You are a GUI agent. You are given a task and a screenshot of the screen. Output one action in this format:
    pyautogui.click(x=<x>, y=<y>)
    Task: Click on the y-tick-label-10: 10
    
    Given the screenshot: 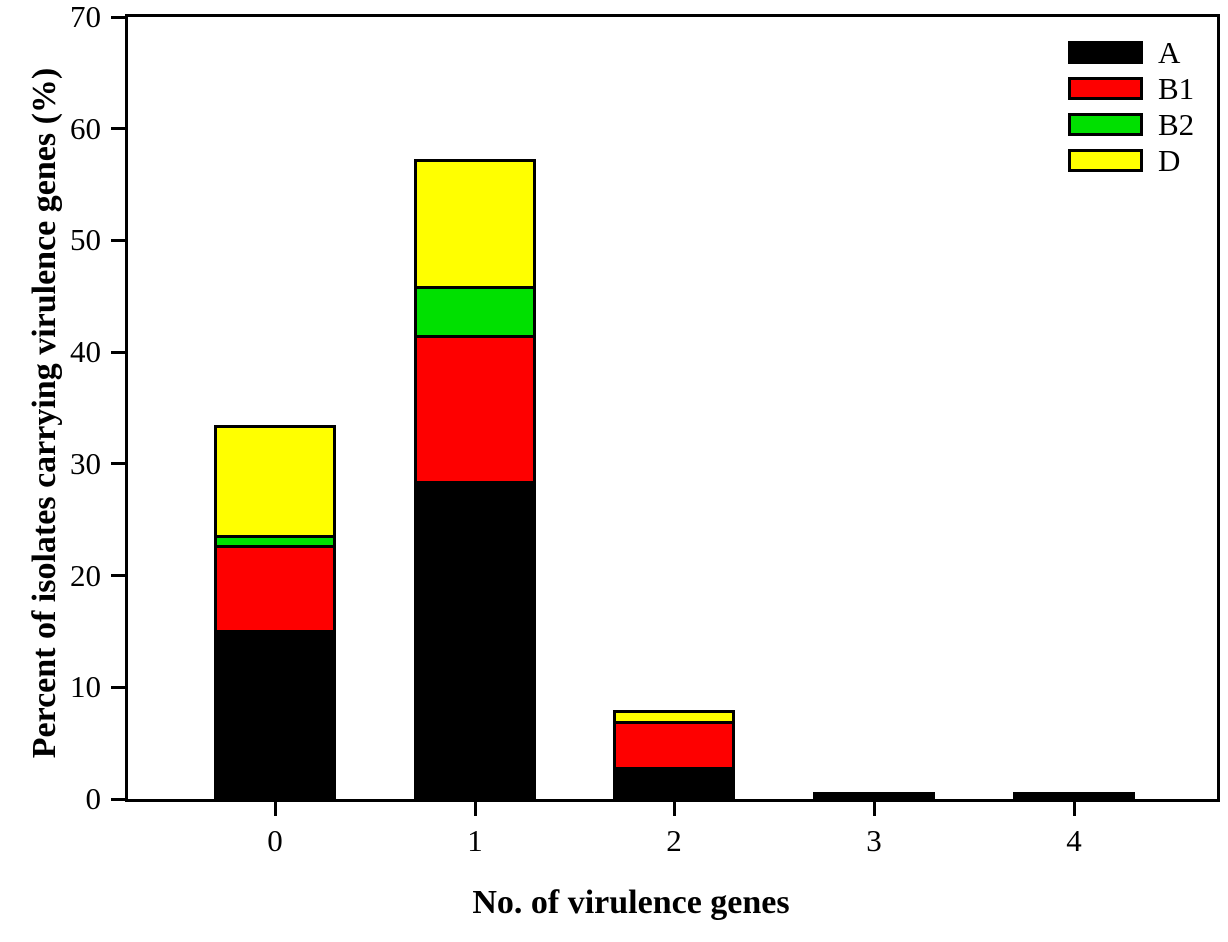 What is the action you would take?
    pyautogui.click(x=85, y=687)
    